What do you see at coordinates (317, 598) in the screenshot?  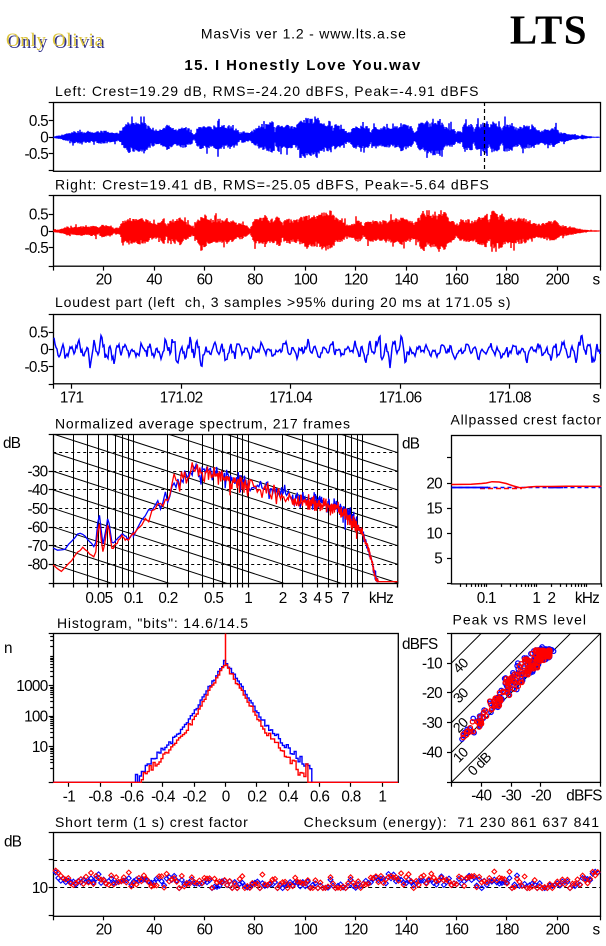 I see `svg-text: 4` at bounding box center [317, 598].